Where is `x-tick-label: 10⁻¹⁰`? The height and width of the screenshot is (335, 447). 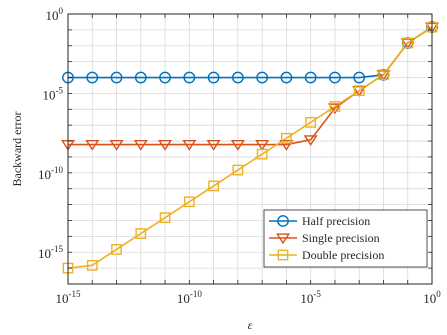 x-tick-label: 10⁻¹⁰ is located at coordinates (189, 297).